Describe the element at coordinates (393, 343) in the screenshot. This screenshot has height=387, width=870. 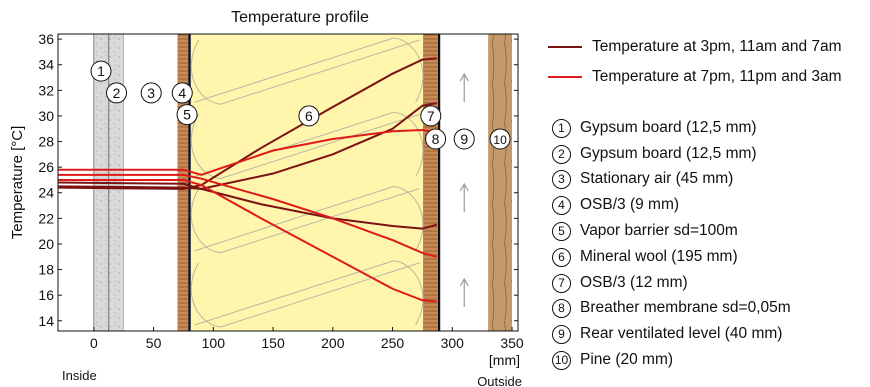
I see `x-tick-label: 250` at that location.